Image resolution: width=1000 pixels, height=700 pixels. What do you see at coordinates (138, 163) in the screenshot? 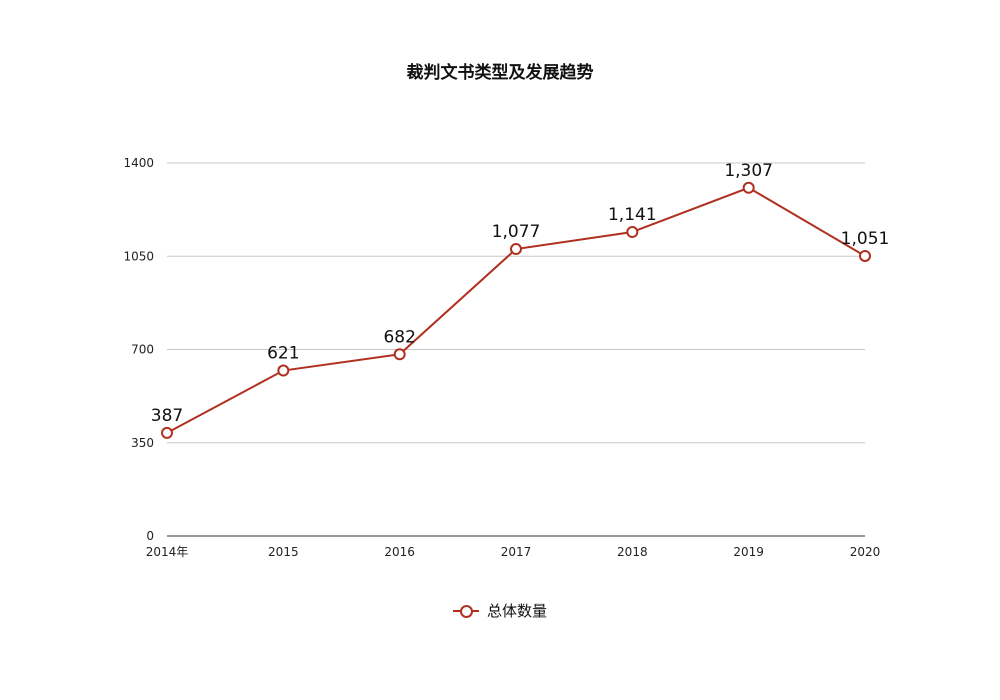
I see `y-tick-label: 1400` at bounding box center [138, 163].